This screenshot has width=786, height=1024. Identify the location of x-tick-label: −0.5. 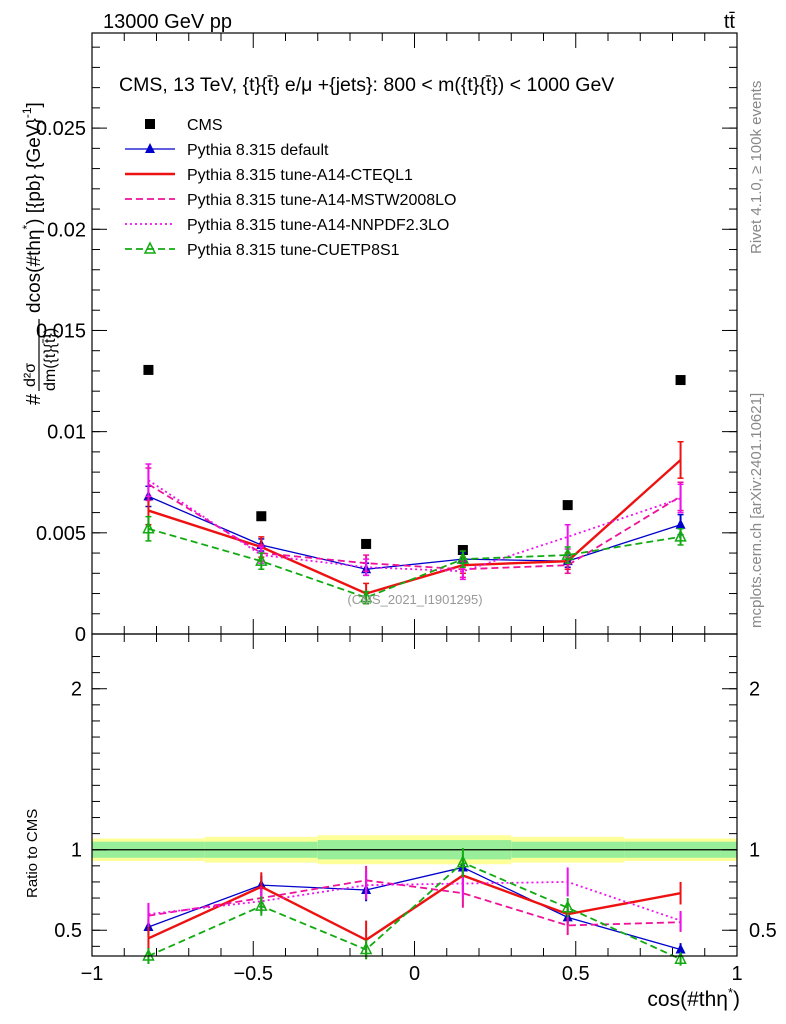
(253, 974).